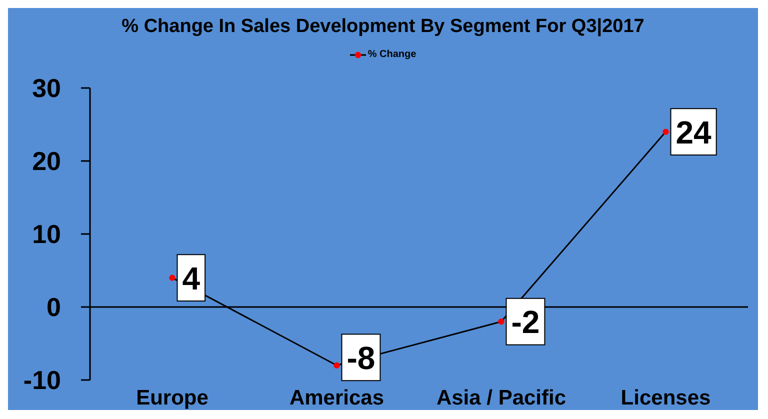 The width and height of the screenshot is (768, 419). I want to click on y-tick-label: 30, so click(46, 88).